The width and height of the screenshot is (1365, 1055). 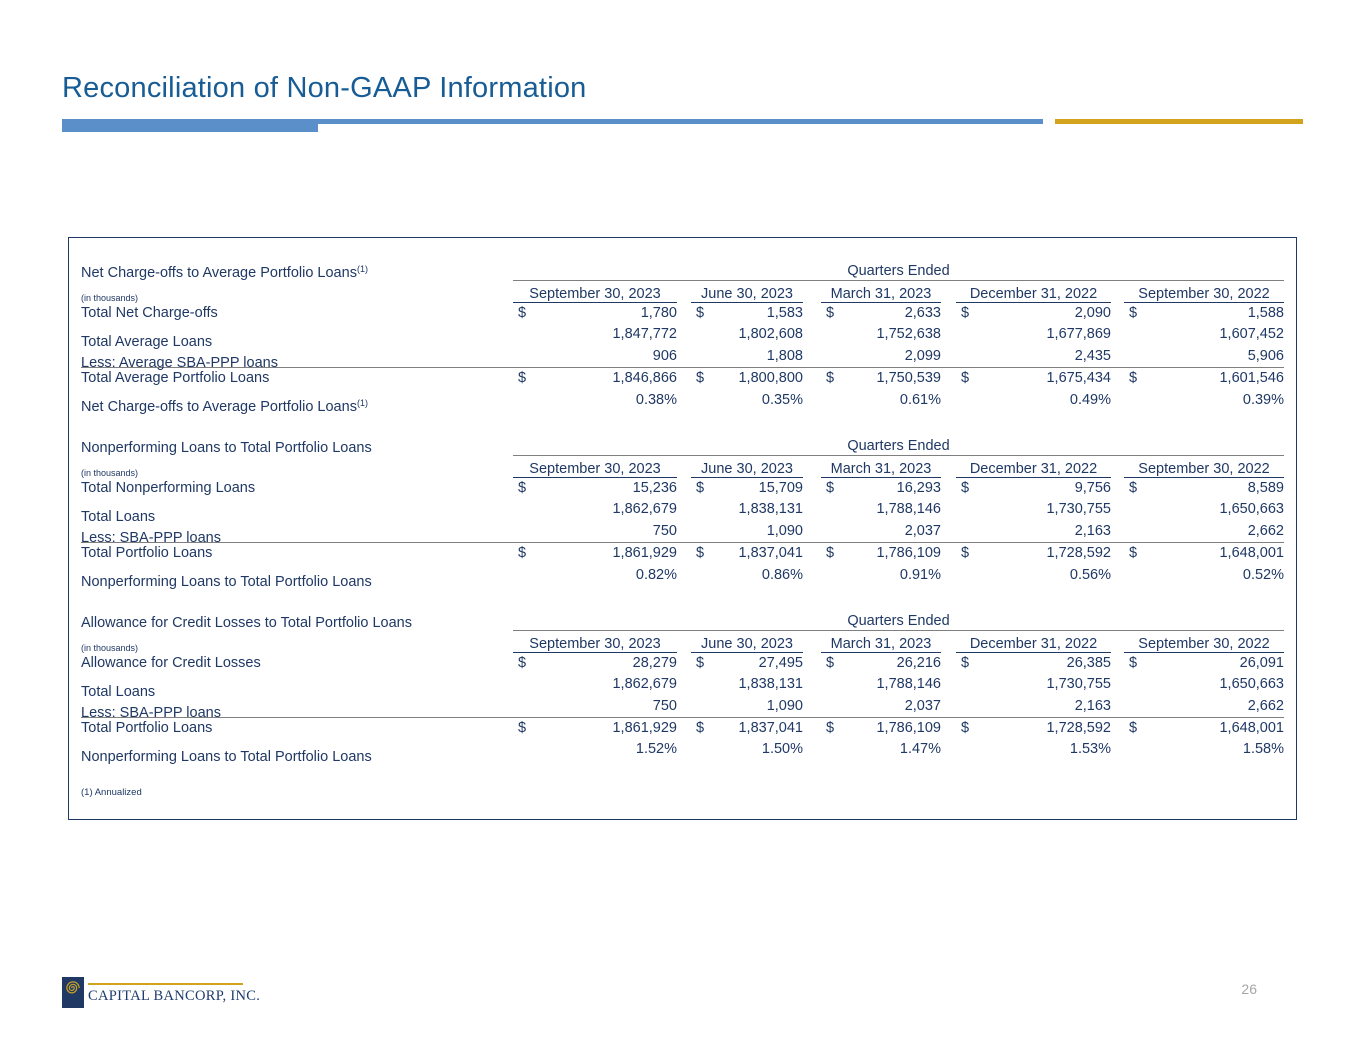 What do you see at coordinates (595, 575) in the screenshot?
I see `table-cell: 0.82%` at bounding box center [595, 575].